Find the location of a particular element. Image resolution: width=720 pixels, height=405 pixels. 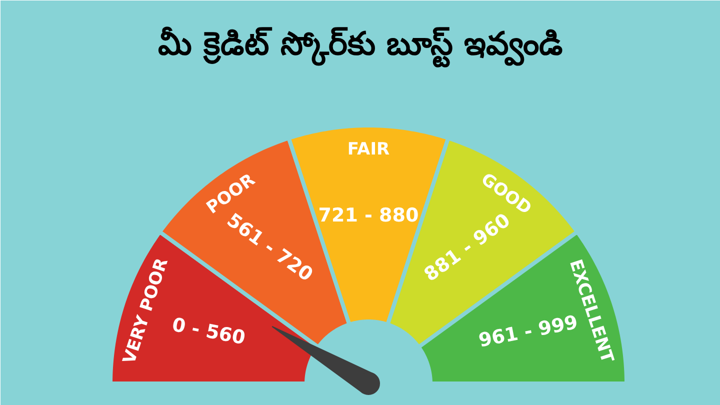

chart-title: మీ క్రెడిట్ స్కోర్‌కు బూస్ట్ ఇవ్వండి is located at coordinates (360, 46).